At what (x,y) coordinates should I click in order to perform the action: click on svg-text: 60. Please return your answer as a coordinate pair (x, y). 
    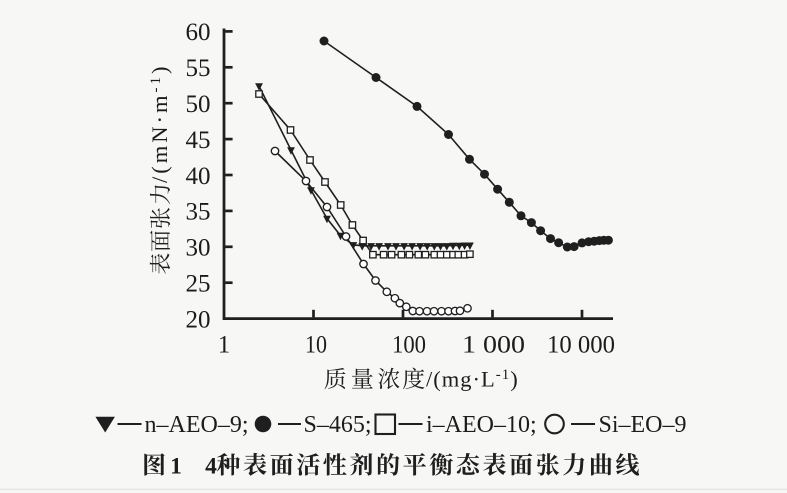
    Looking at the image, I should click on (198, 32).